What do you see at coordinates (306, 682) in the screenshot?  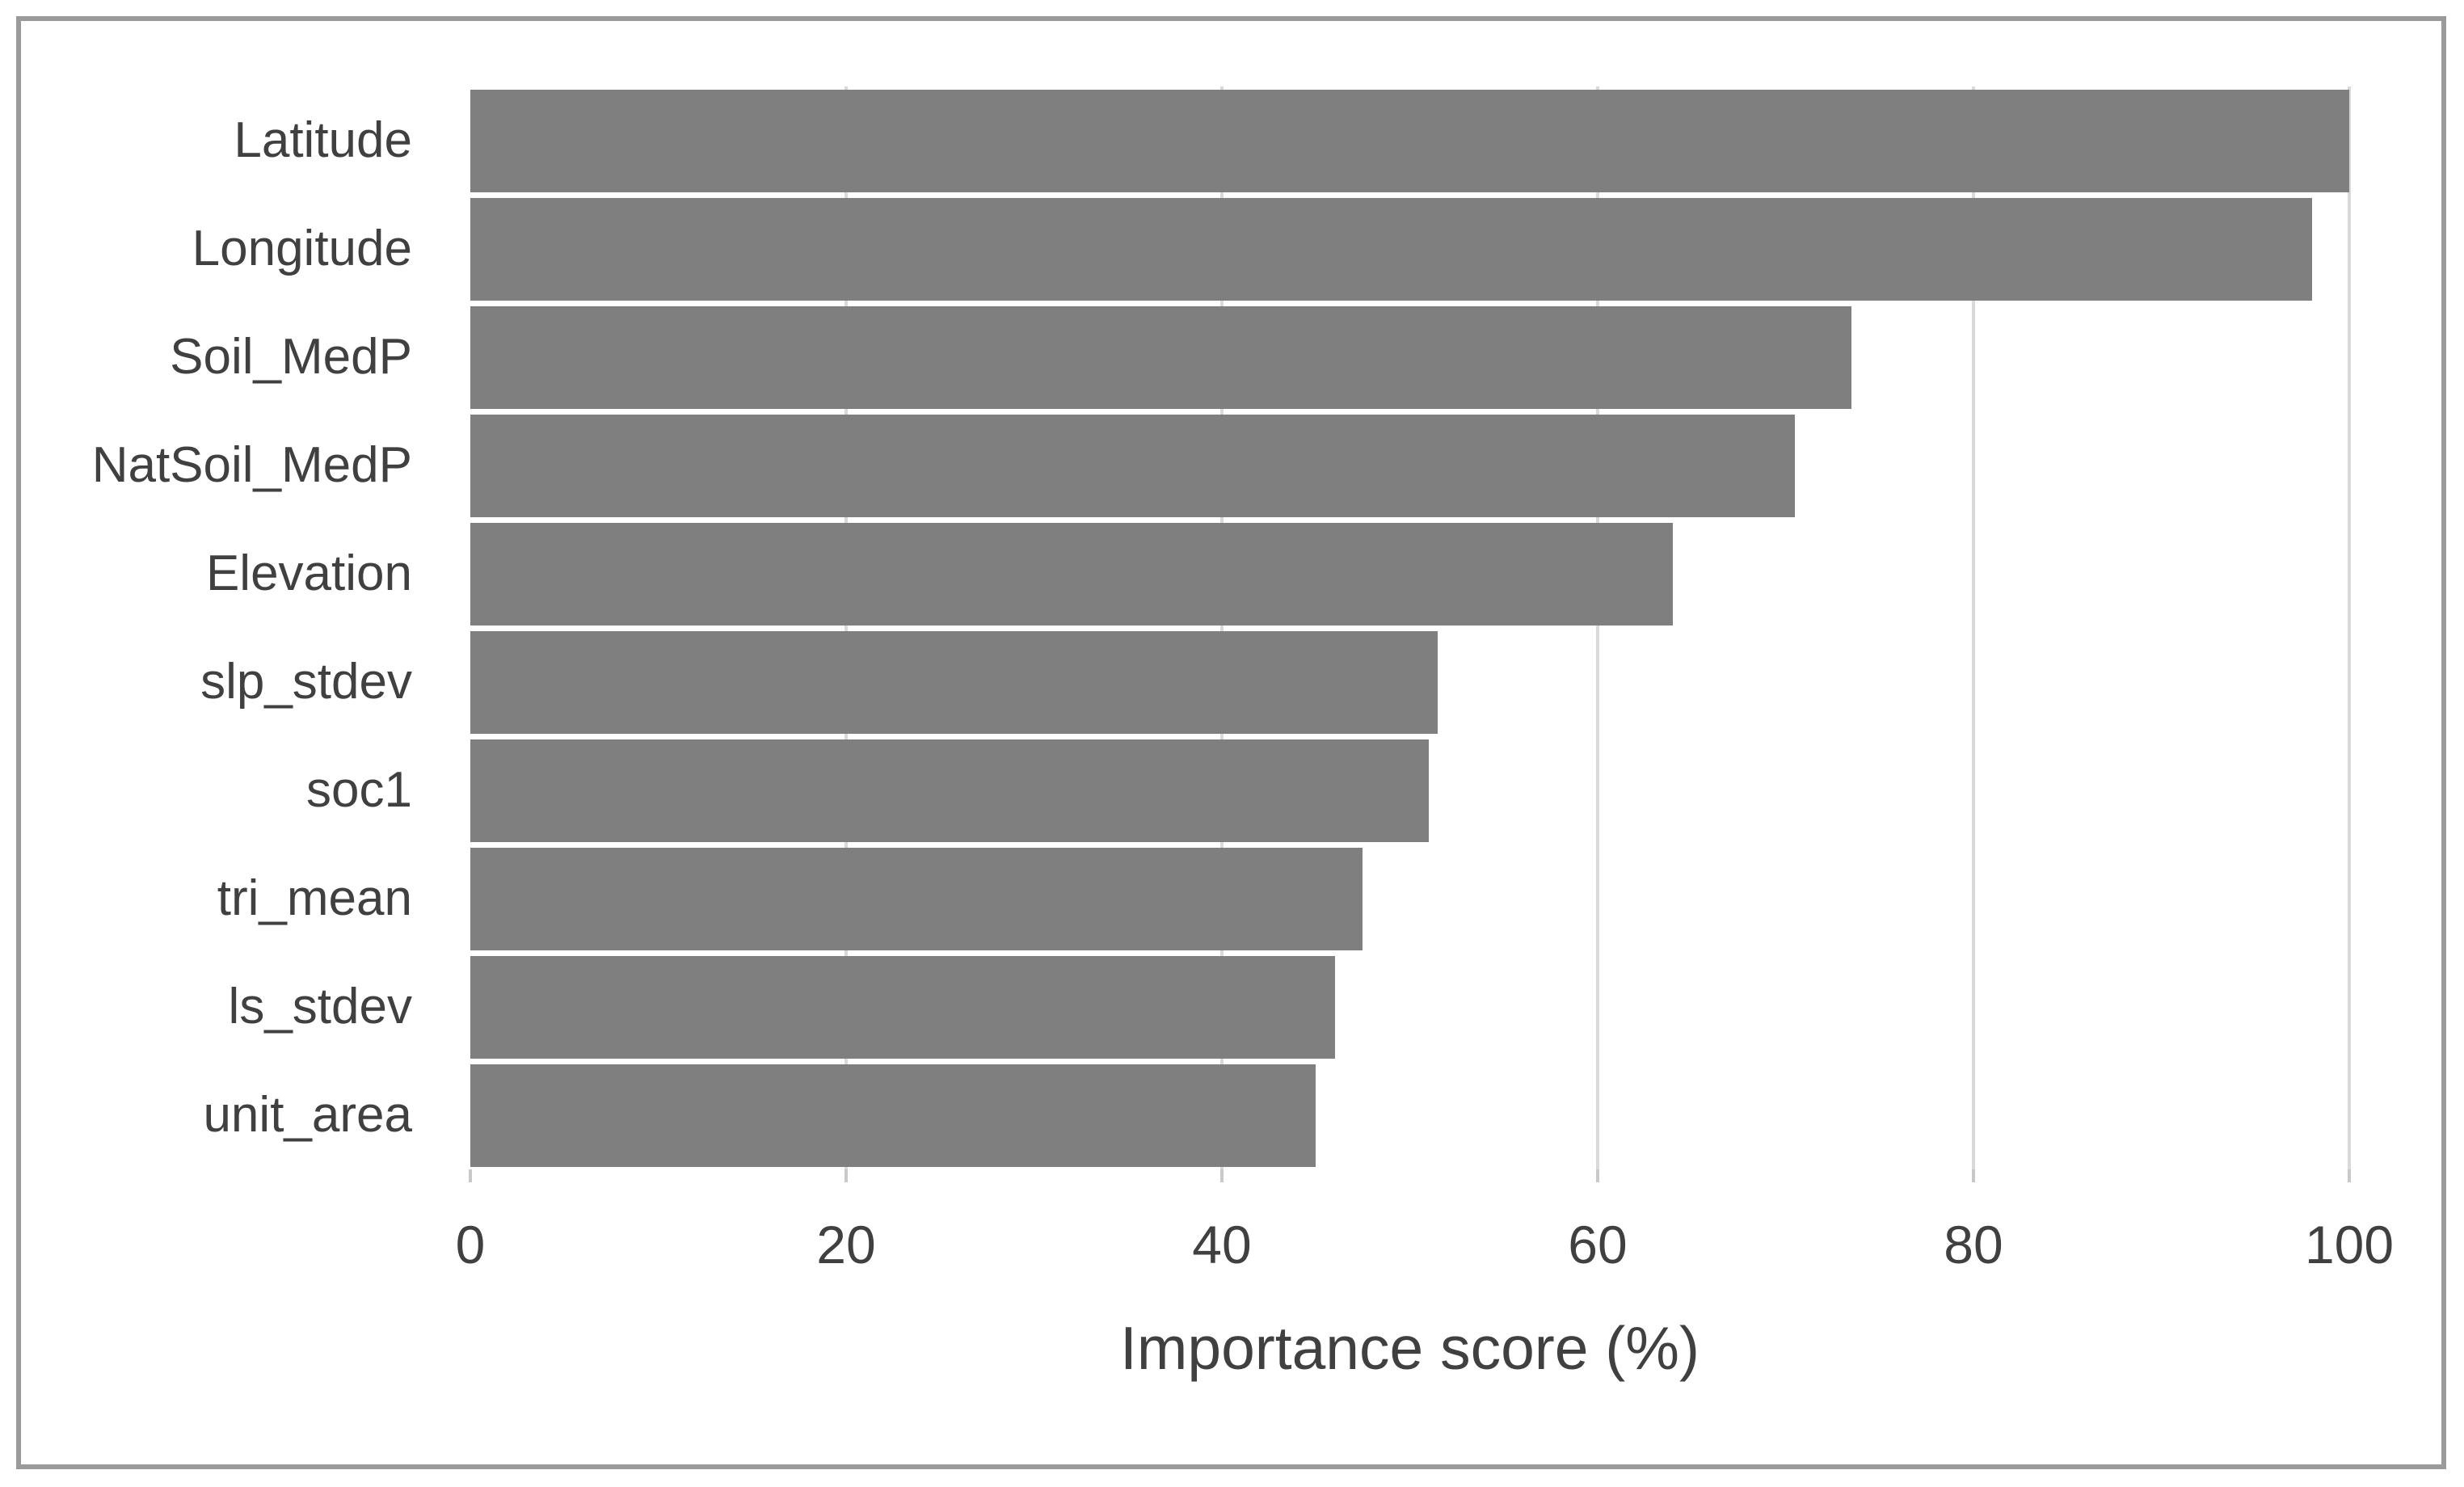 I see `category-label-slp_stdev: slp_stdev` at bounding box center [306, 682].